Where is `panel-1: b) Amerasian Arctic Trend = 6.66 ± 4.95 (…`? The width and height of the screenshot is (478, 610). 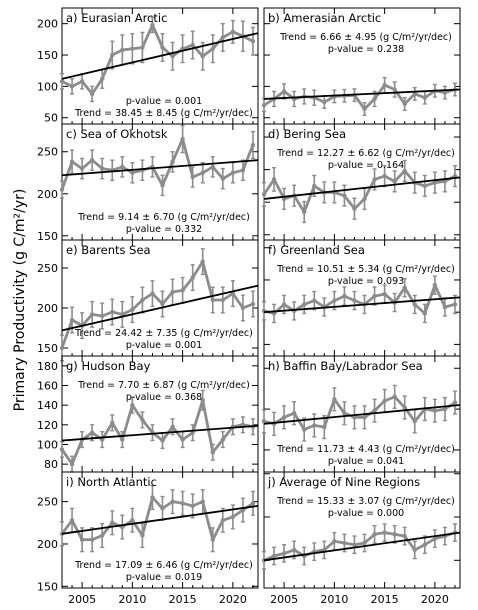 panel-1: b) Amerasian Arctic Trend = 6.66 ± 4.95 (… is located at coordinates (361, 66).